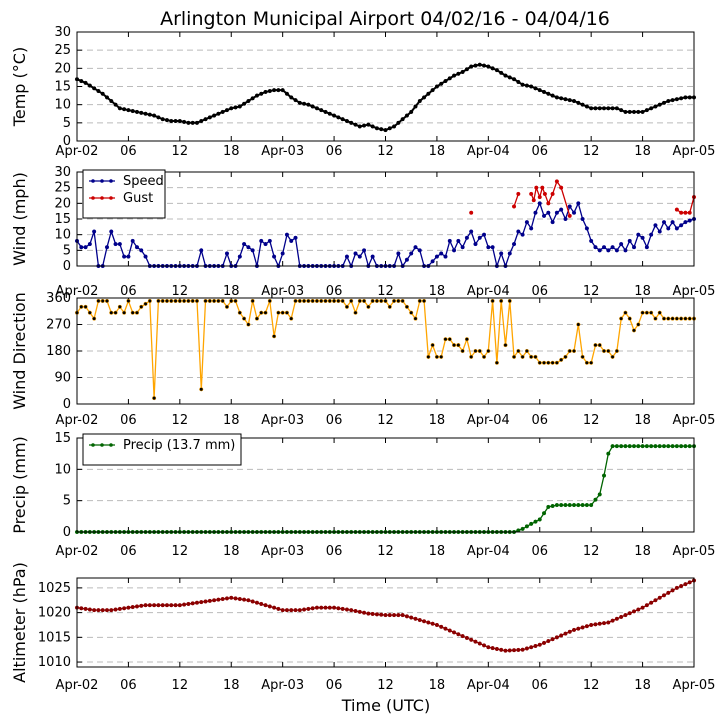  Describe the element at coordinates (488, 551) in the screenshot. I see `x-tick-label: Apr-04` at that location.